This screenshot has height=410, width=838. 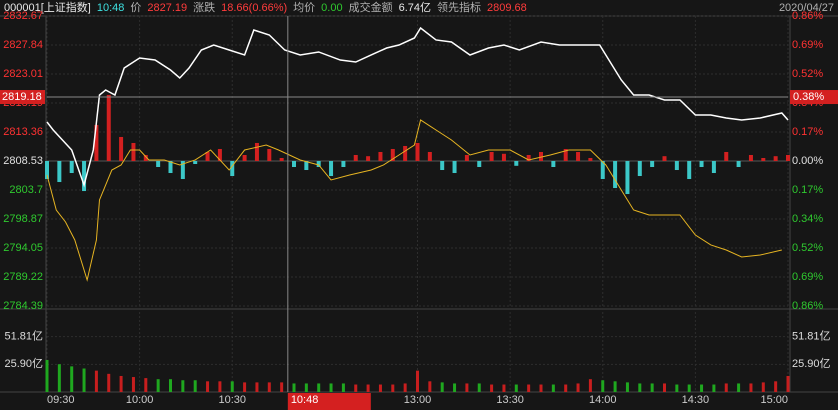 What do you see at coordinates (807, 190) in the screenshot?
I see `y2-tick-label: 0.17%` at bounding box center [807, 190].